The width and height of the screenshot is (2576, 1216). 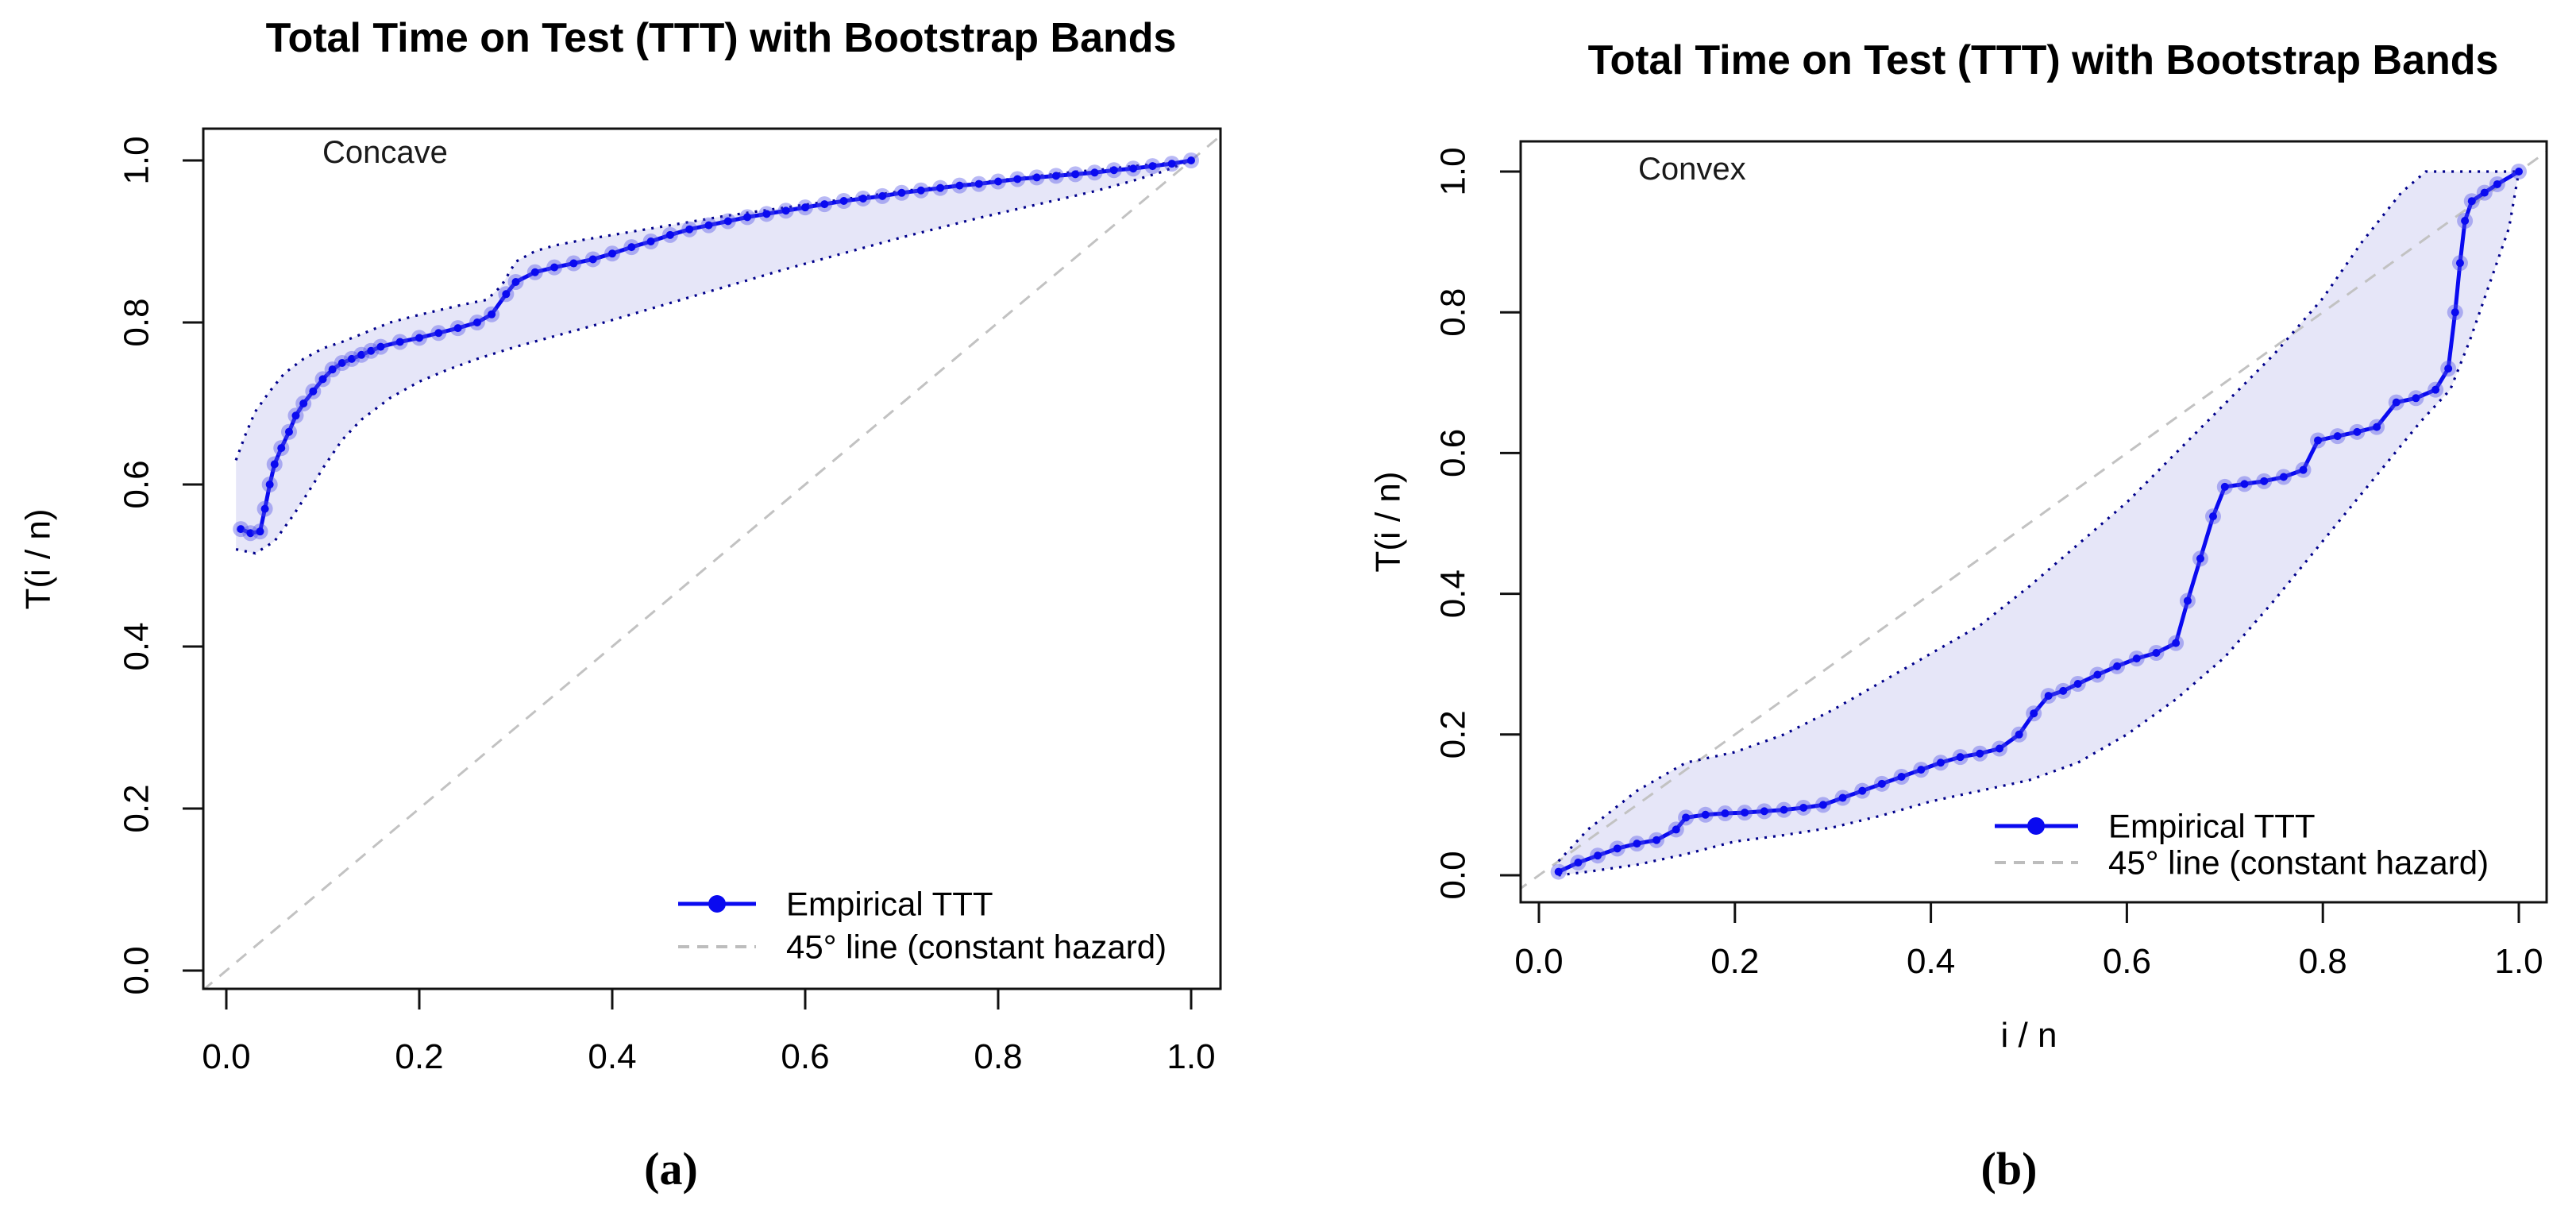 What do you see at coordinates (1453, 875) in the screenshot?
I see `y-tick-label: 0.0` at bounding box center [1453, 875].